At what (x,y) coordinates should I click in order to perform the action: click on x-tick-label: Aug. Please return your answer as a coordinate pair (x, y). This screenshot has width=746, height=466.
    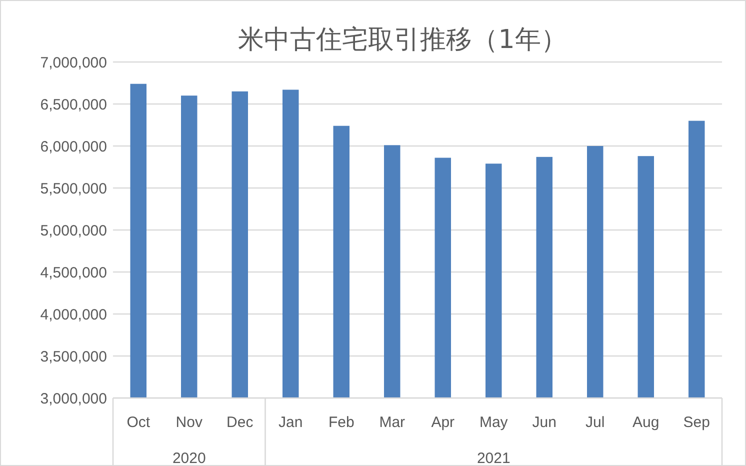
    Looking at the image, I should click on (646, 422).